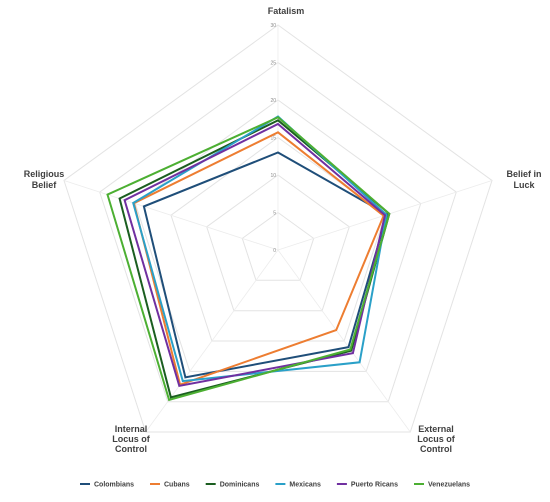  Describe the element at coordinates (436, 439) in the screenshot. I see `axis-label-2: External Locus of Control` at that location.